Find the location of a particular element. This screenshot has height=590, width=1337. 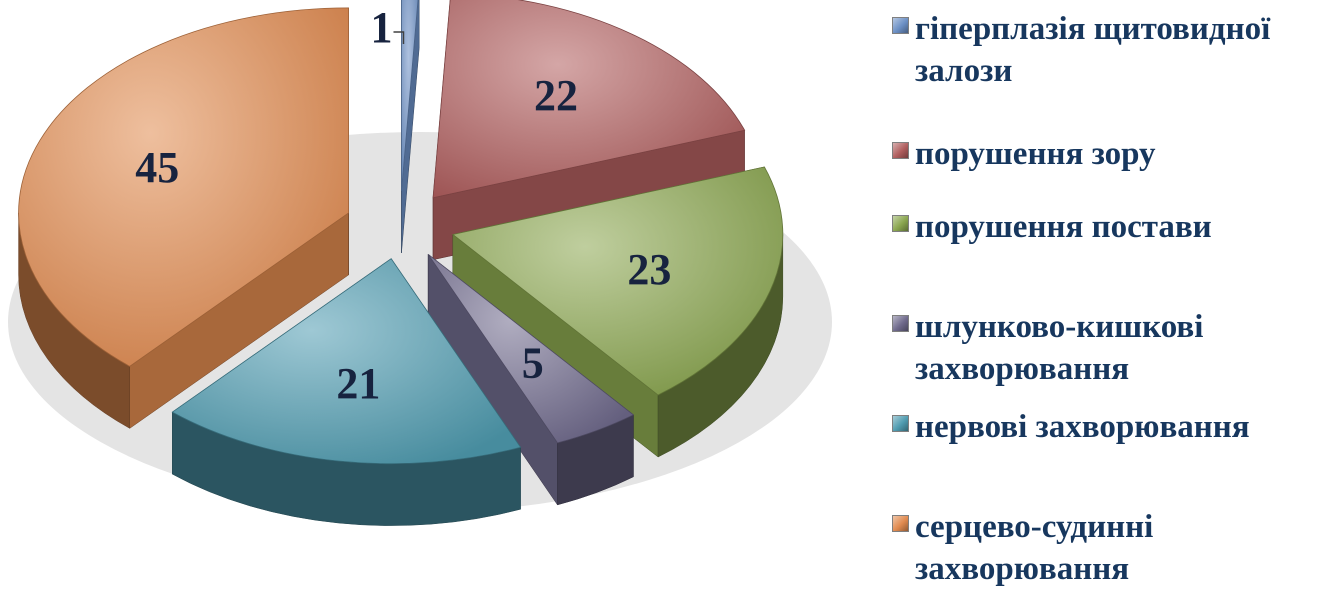

legend-item: шлунково-кишкові захворювання is located at coordinates (1112, 348).